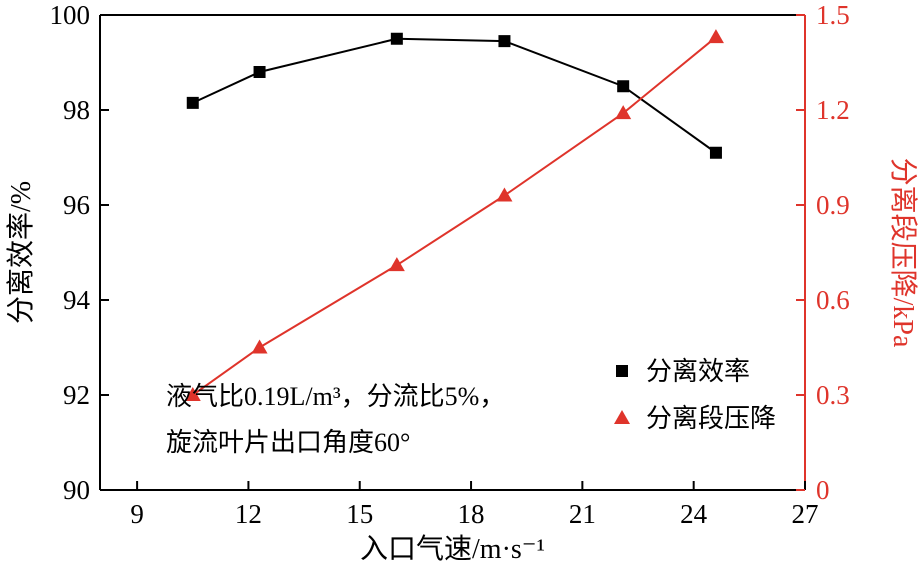 This screenshot has width=920, height=580. Describe the element at coordinates (823, 490) in the screenshot. I see `right-tick-label: 0` at that location.